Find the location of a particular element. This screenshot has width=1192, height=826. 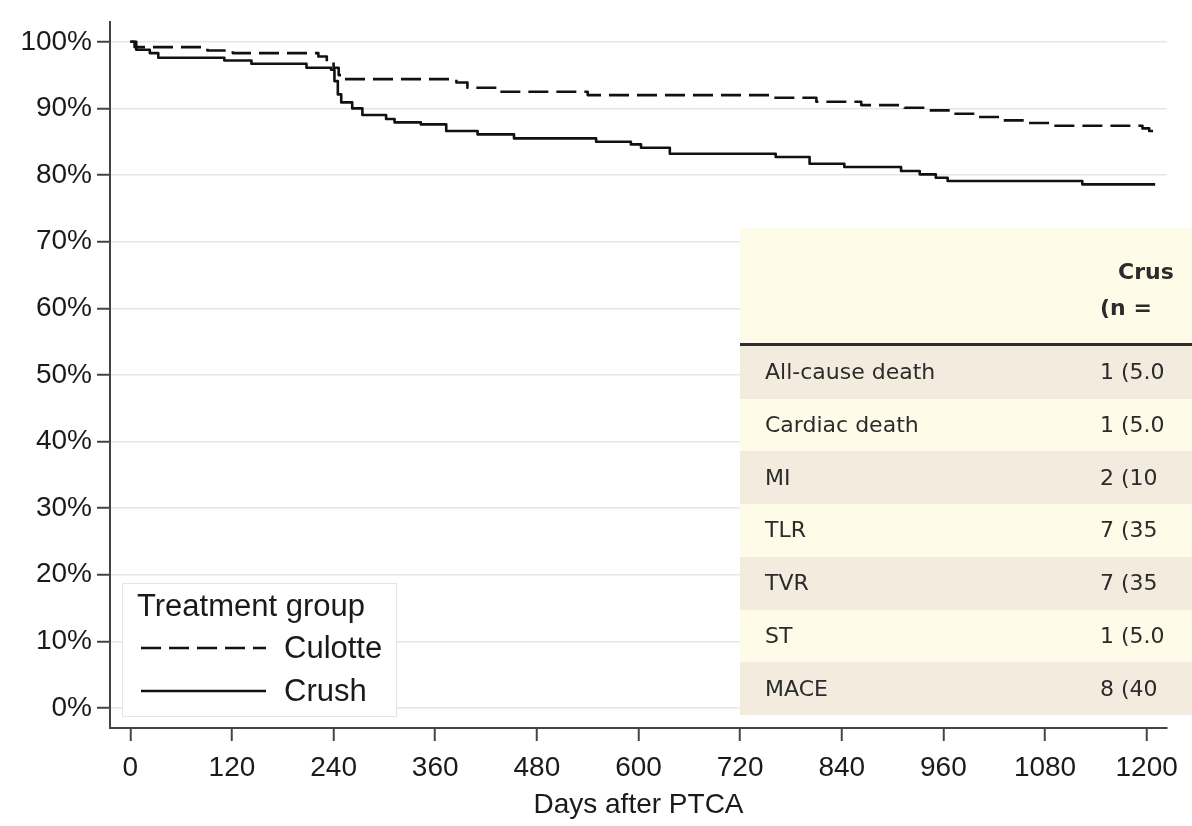

y-tick-label: 10% is located at coordinates (63, 640).